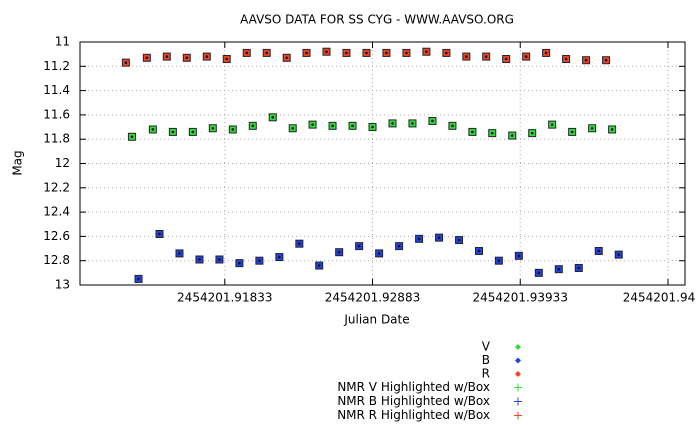 The height and width of the screenshot is (425, 697). What do you see at coordinates (413, 415) in the screenshot?
I see `legend-label: NMR R Highlighted w/Box` at bounding box center [413, 415].